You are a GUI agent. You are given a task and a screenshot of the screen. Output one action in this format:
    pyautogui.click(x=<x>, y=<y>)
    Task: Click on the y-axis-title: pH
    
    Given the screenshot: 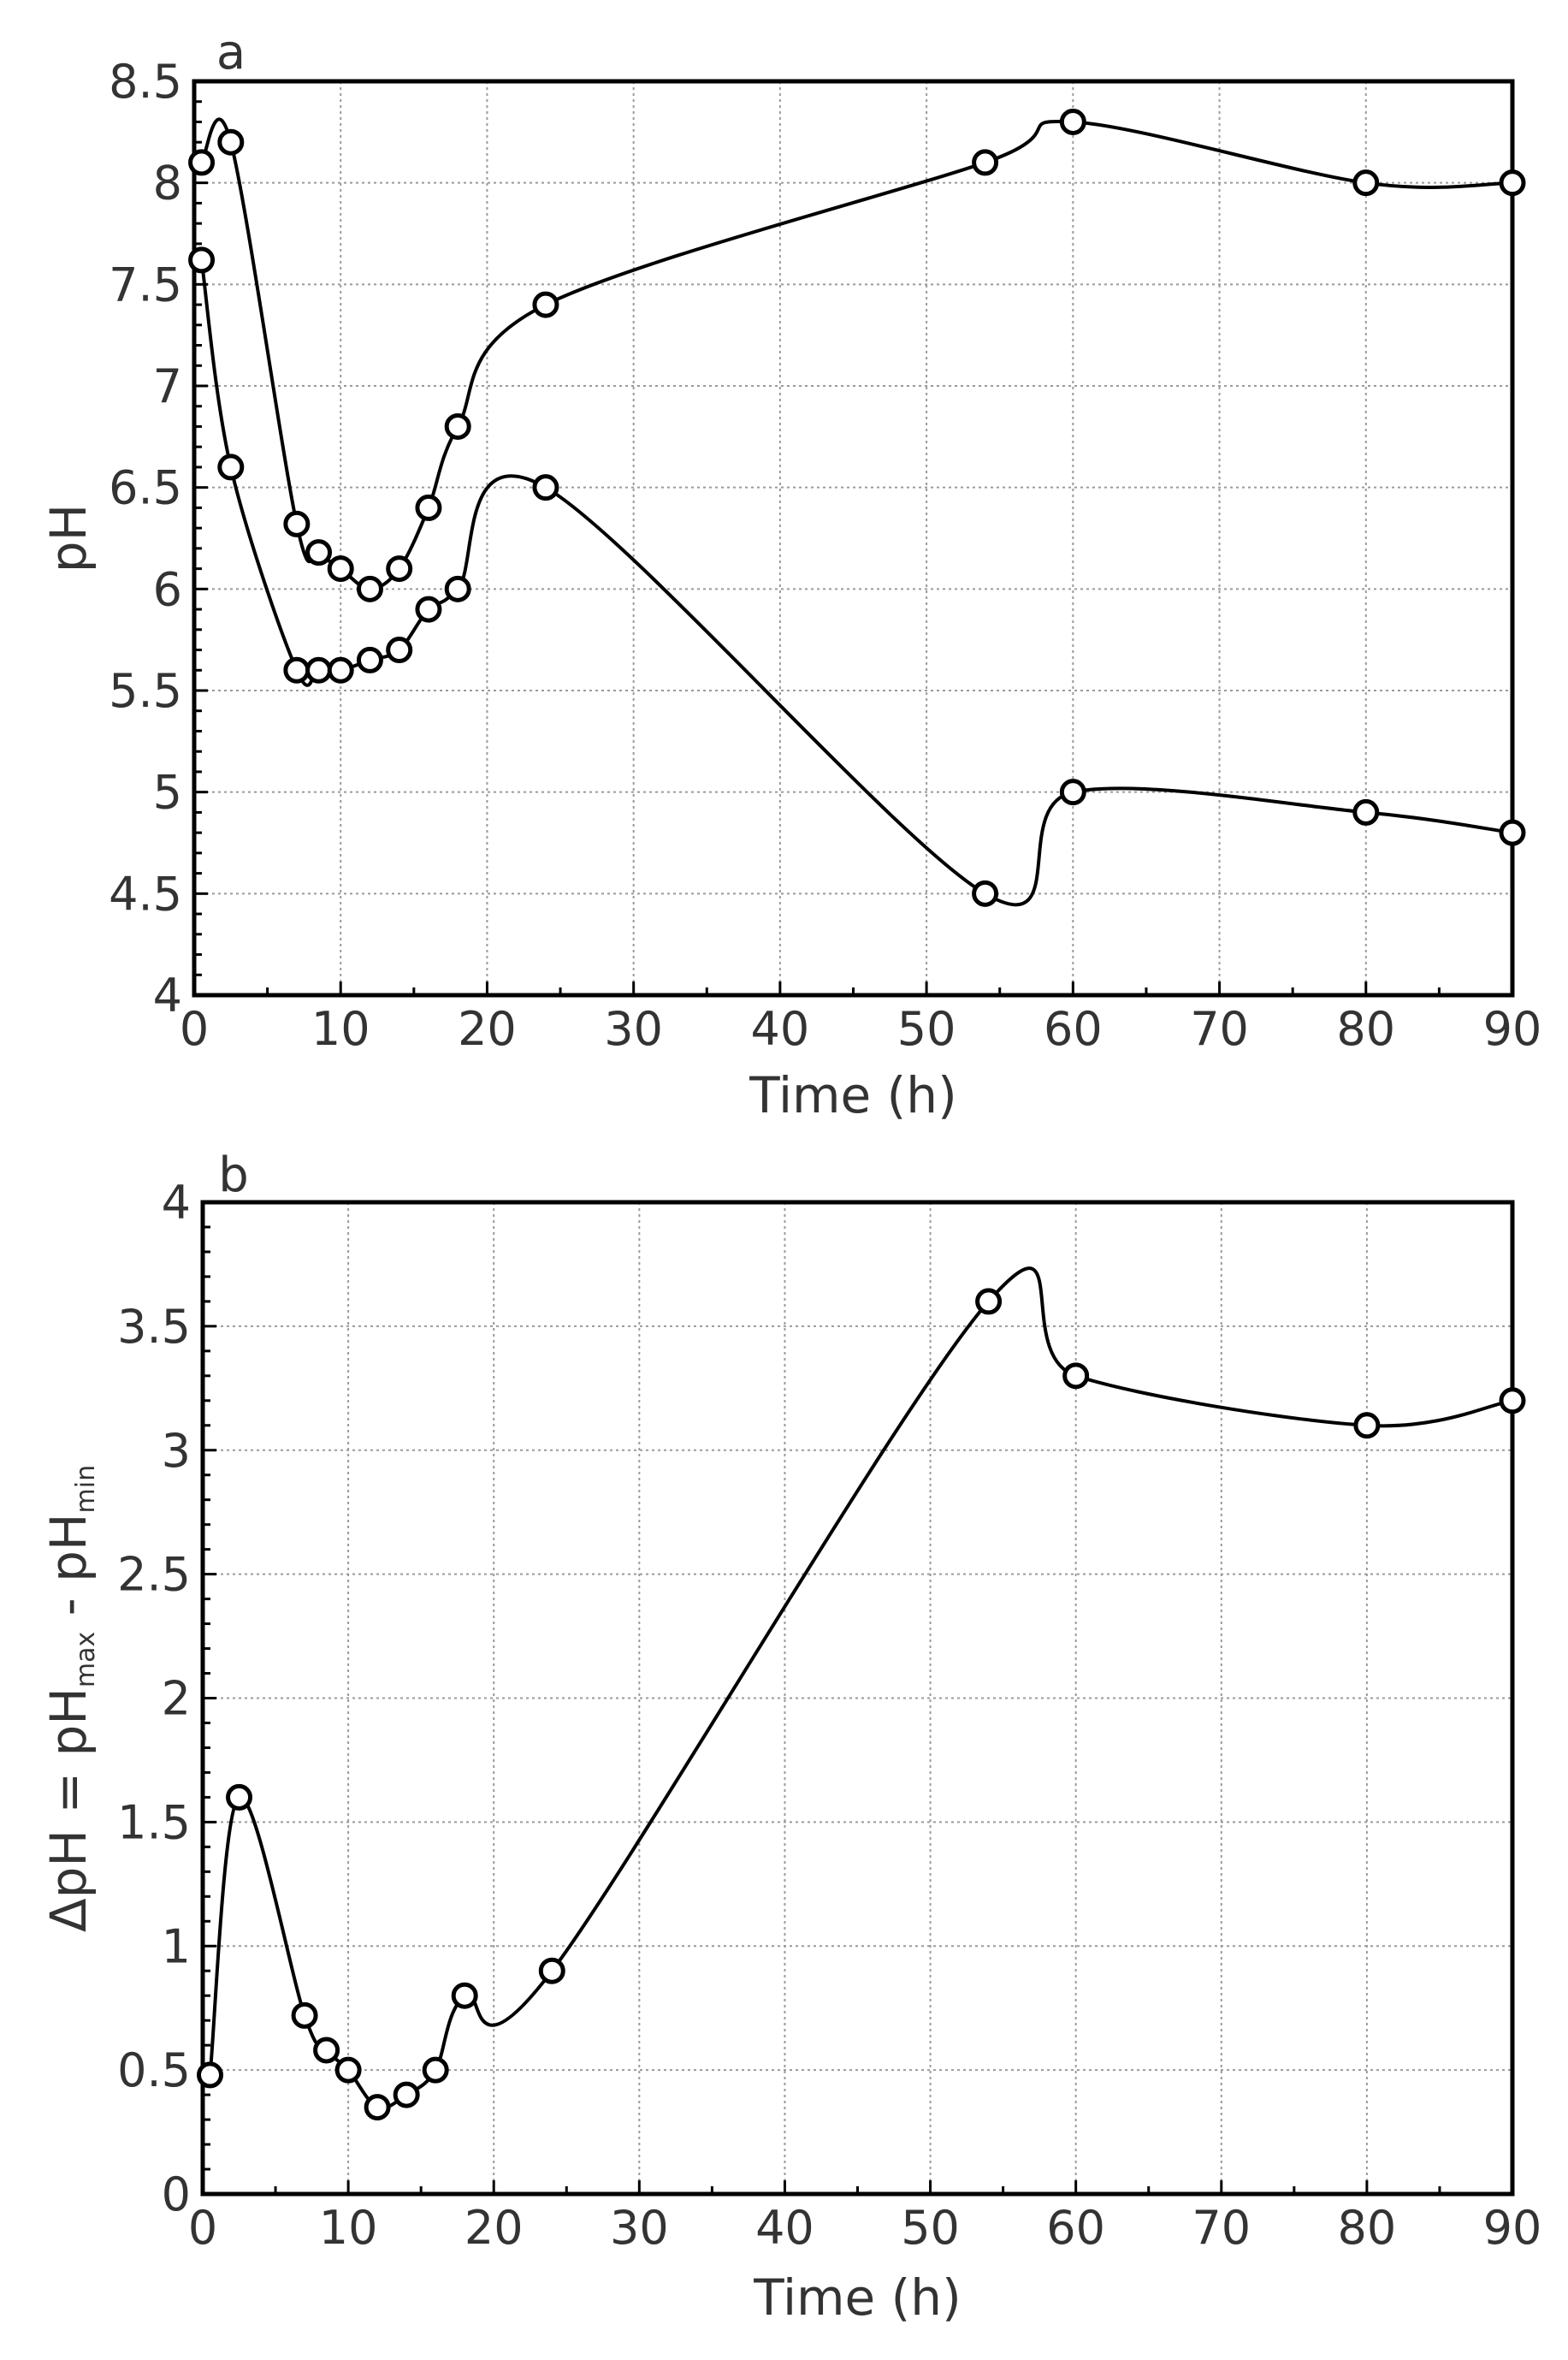 What is the action you would take?
    pyautogui.click(x=68, y=538)
    